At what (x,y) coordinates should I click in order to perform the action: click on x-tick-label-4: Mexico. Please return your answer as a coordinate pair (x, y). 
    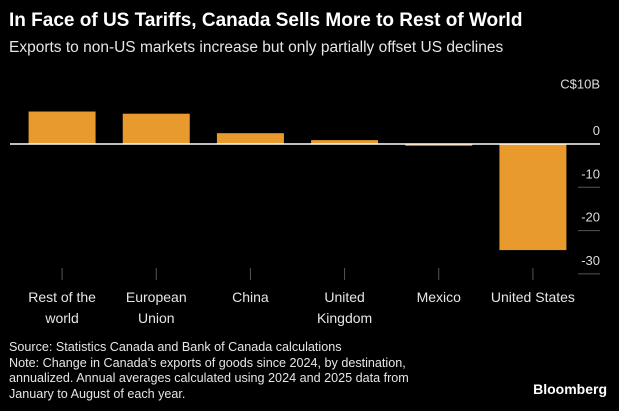
    Looking at the image, I should click on (439, 297).